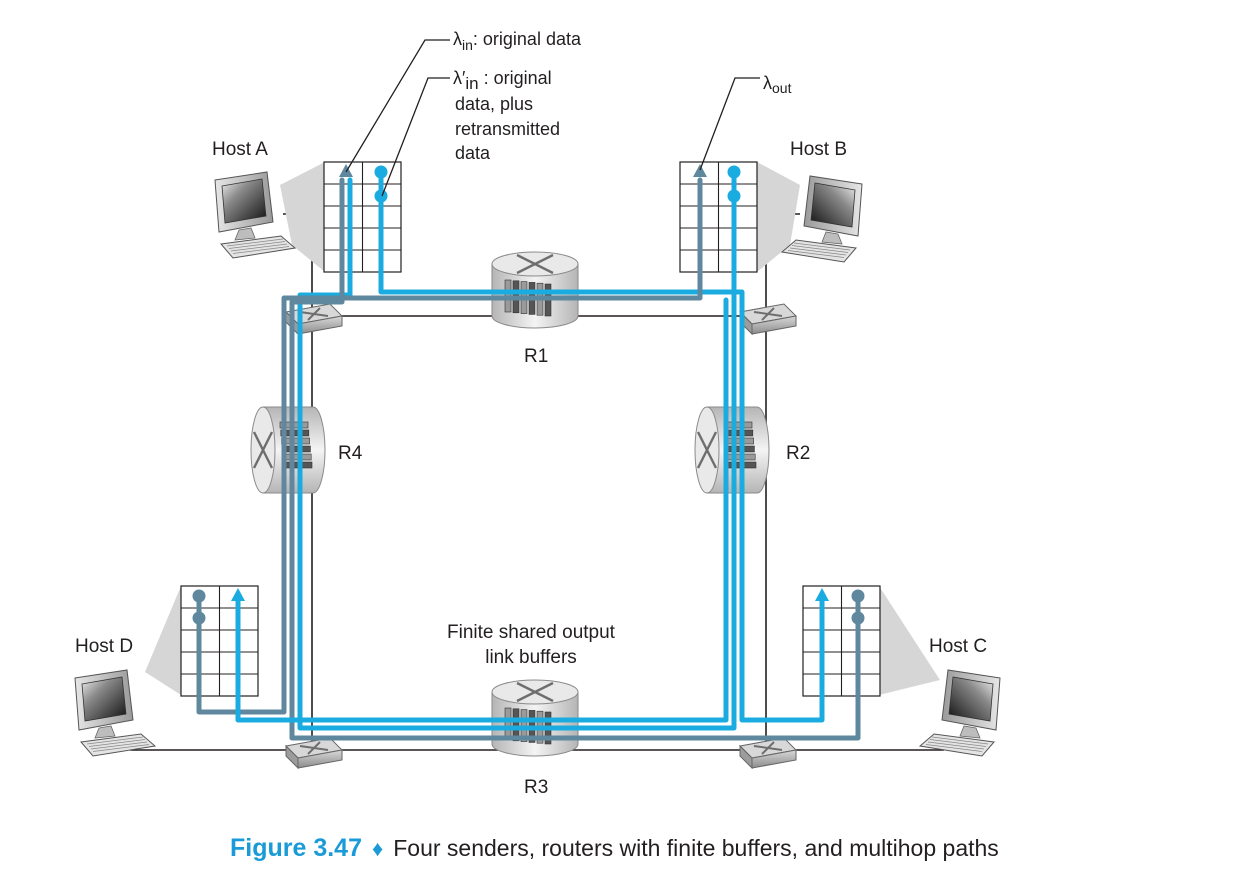 The width and height of the screenshot is (1237, 882). What do you see at coordinates (768, 753) in the screenshot?
I see `switch-bottom-right-icon` at bounding box center [768, 753].